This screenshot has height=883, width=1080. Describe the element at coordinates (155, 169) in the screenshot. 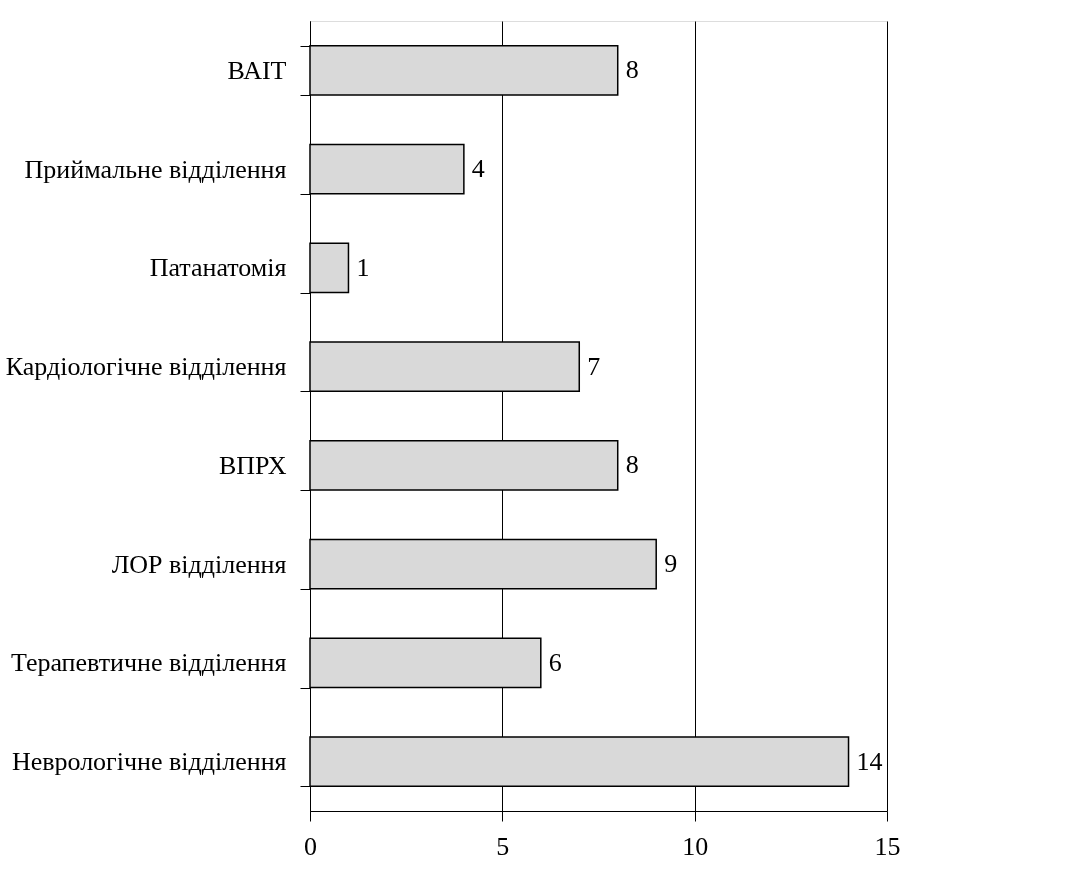

I see `y-tick-label: Приймальне відділення` at that location.